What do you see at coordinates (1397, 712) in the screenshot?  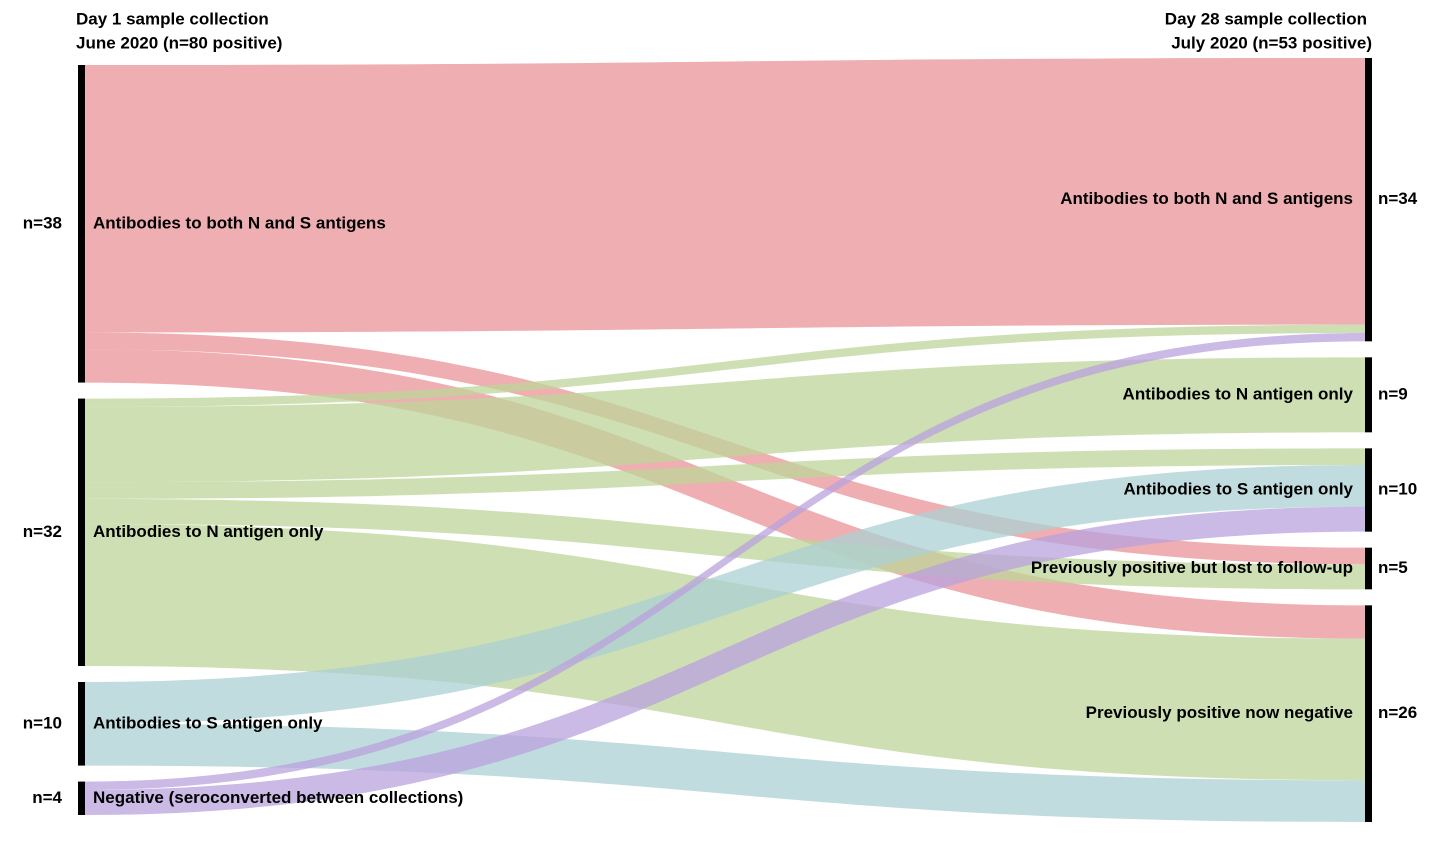 I see `node-count: n=26` at bounding box center [1397, 712].